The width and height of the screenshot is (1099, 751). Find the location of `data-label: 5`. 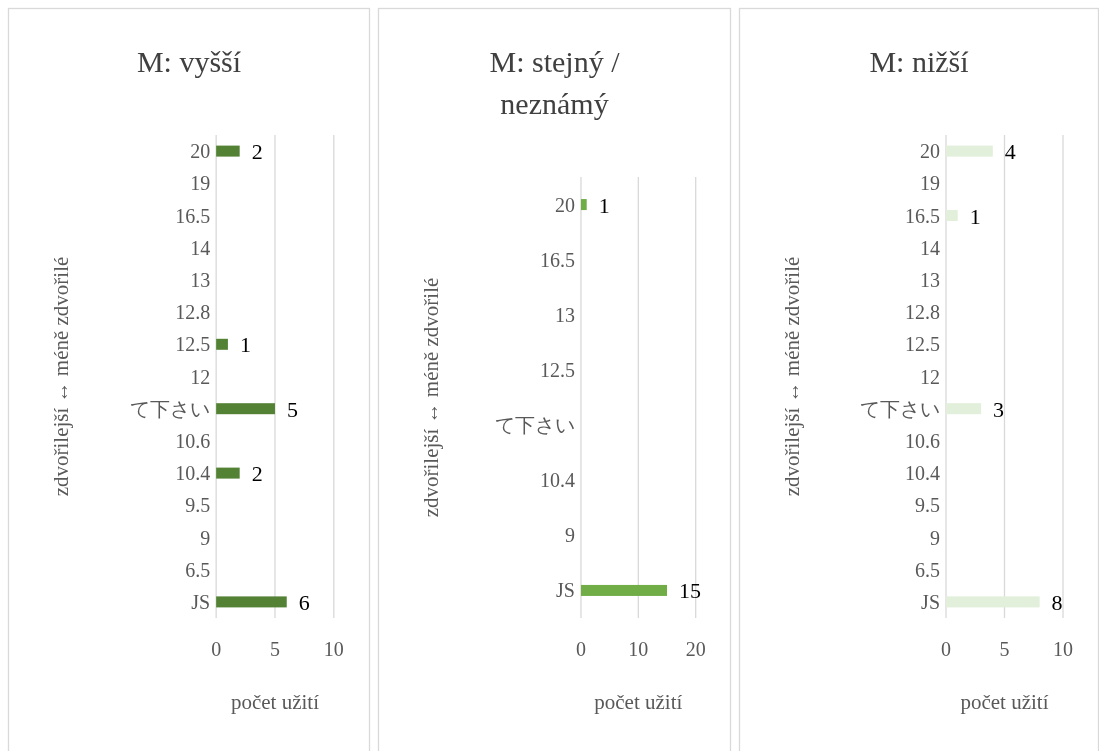

data-label: 5 is located at coordinates (292, 409).